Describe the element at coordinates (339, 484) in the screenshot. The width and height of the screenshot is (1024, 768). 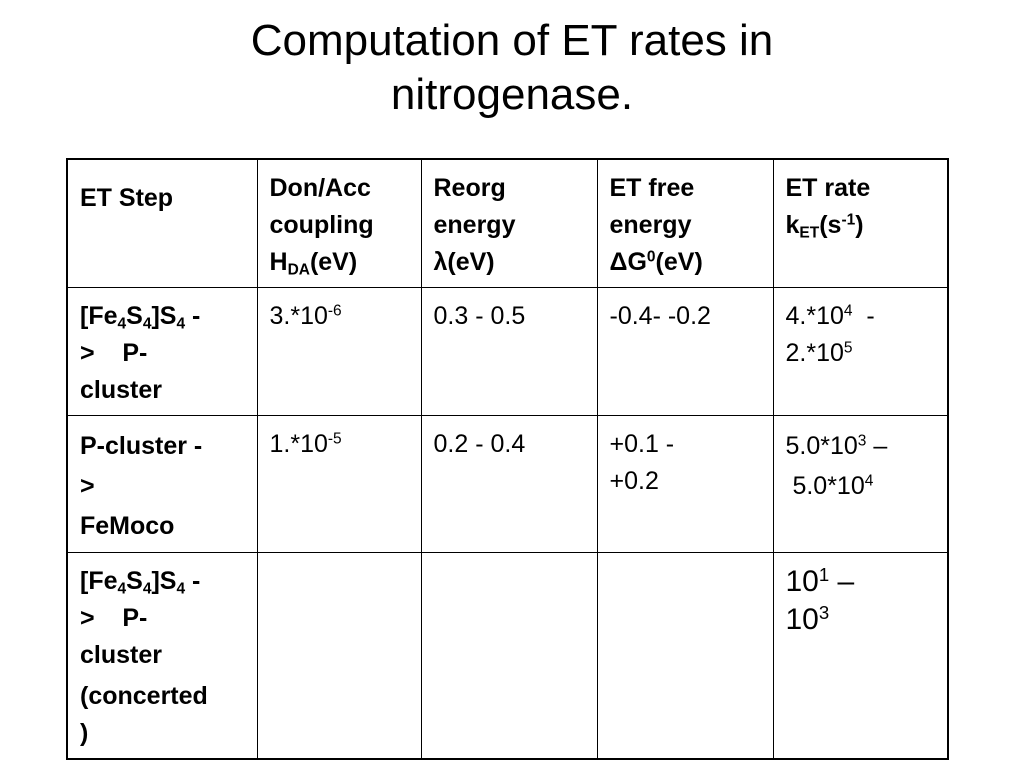
I see `cell-coupling: 1.*10-5` at that location.